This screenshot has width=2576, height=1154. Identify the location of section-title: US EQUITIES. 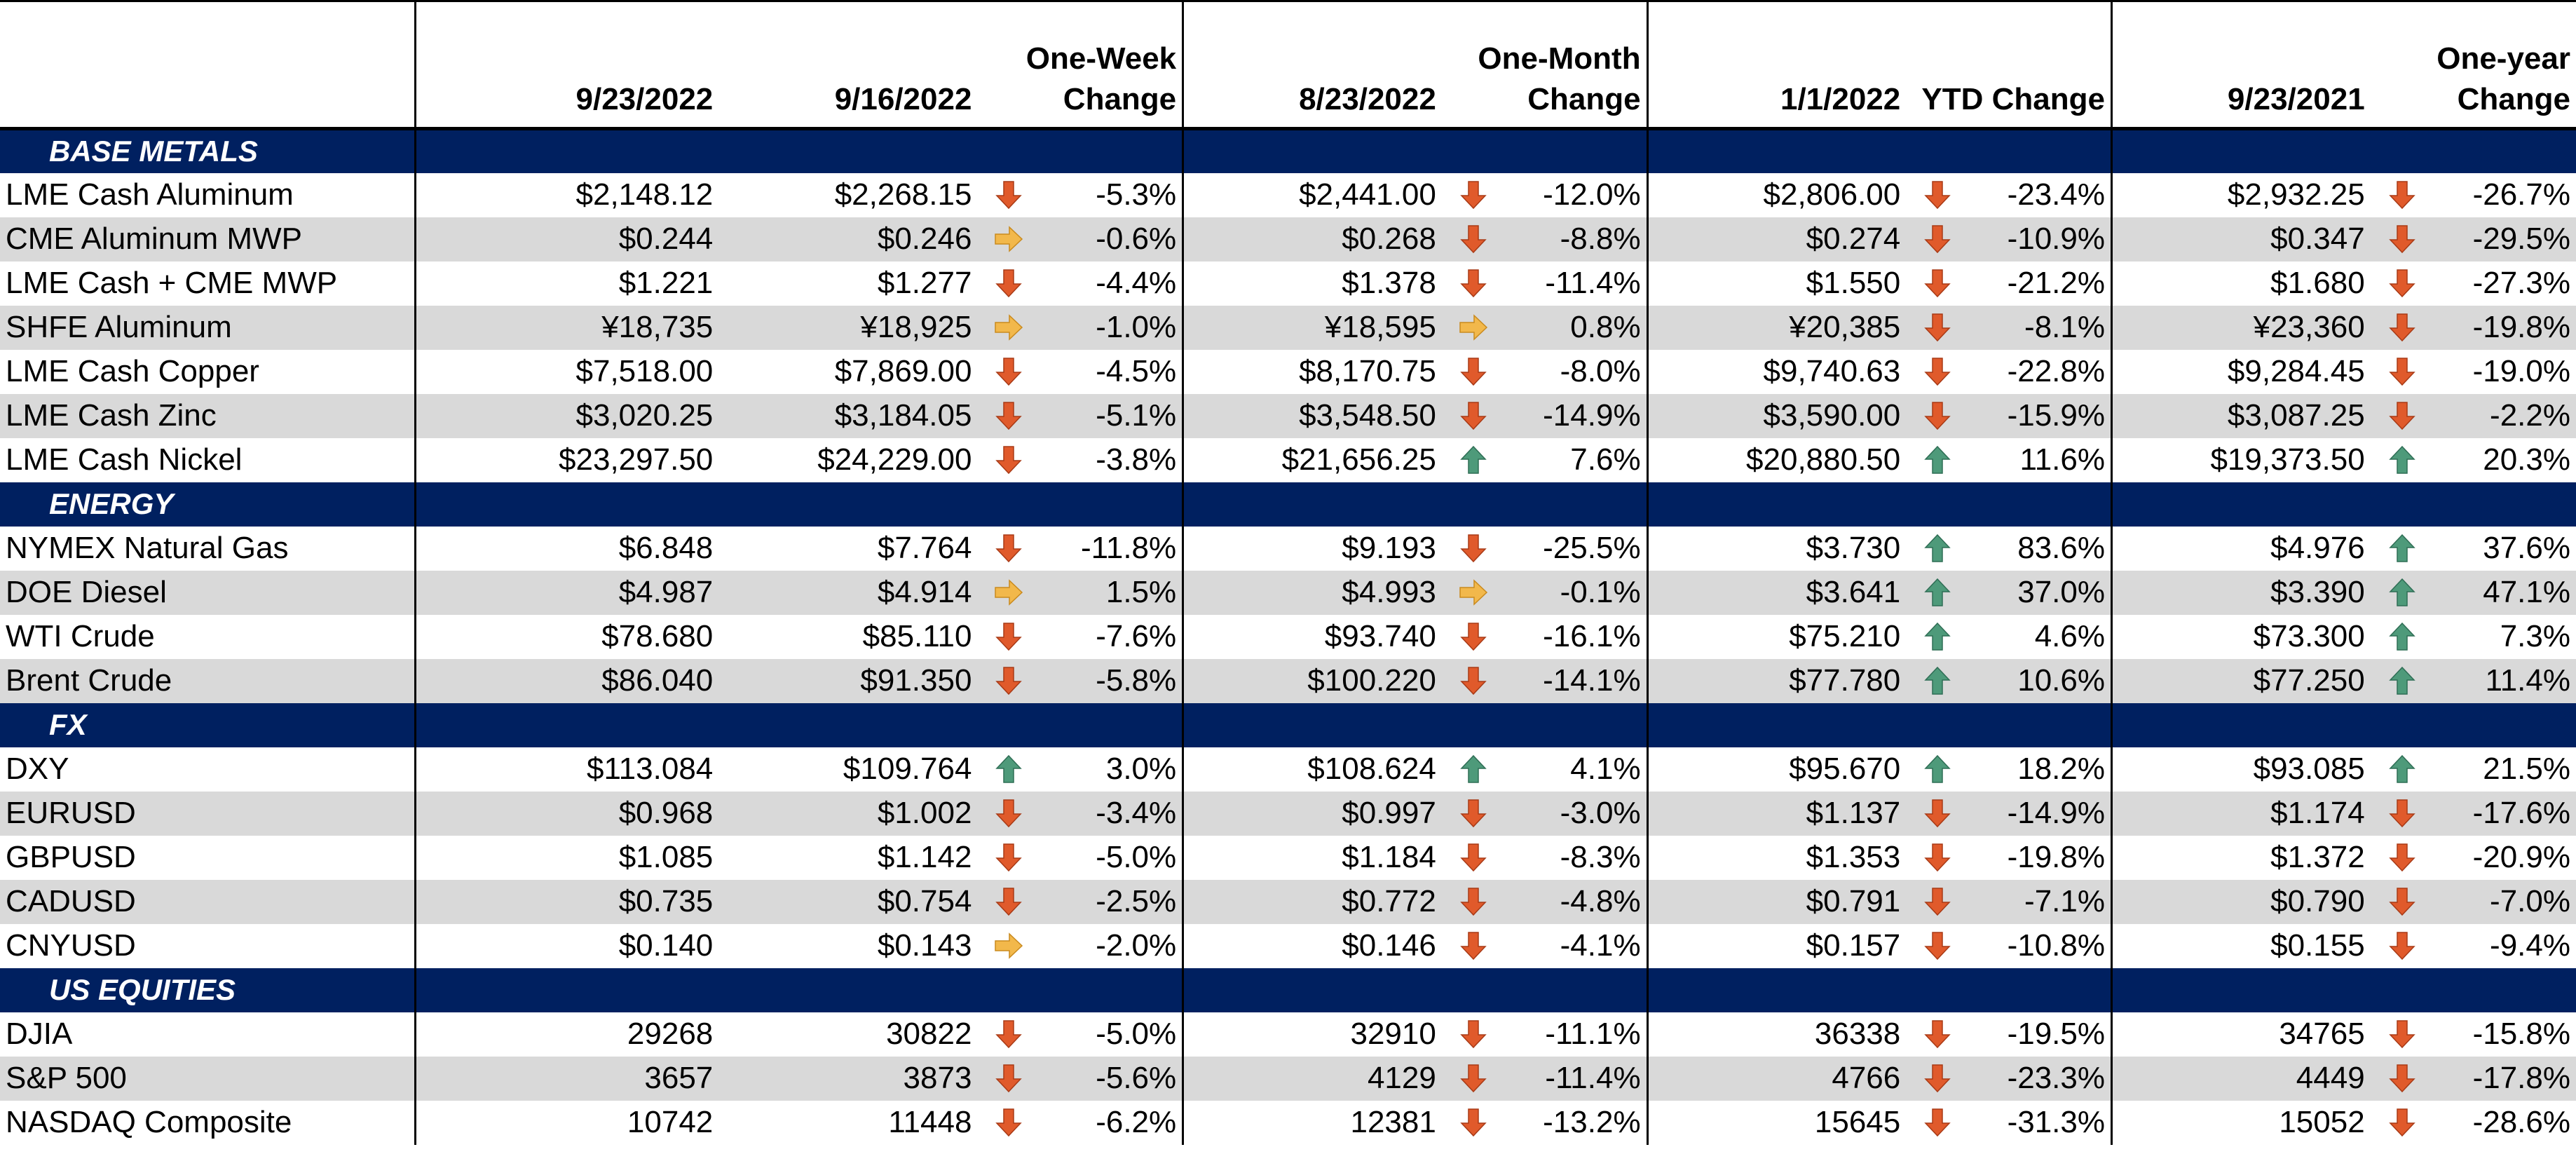
(142, 989).